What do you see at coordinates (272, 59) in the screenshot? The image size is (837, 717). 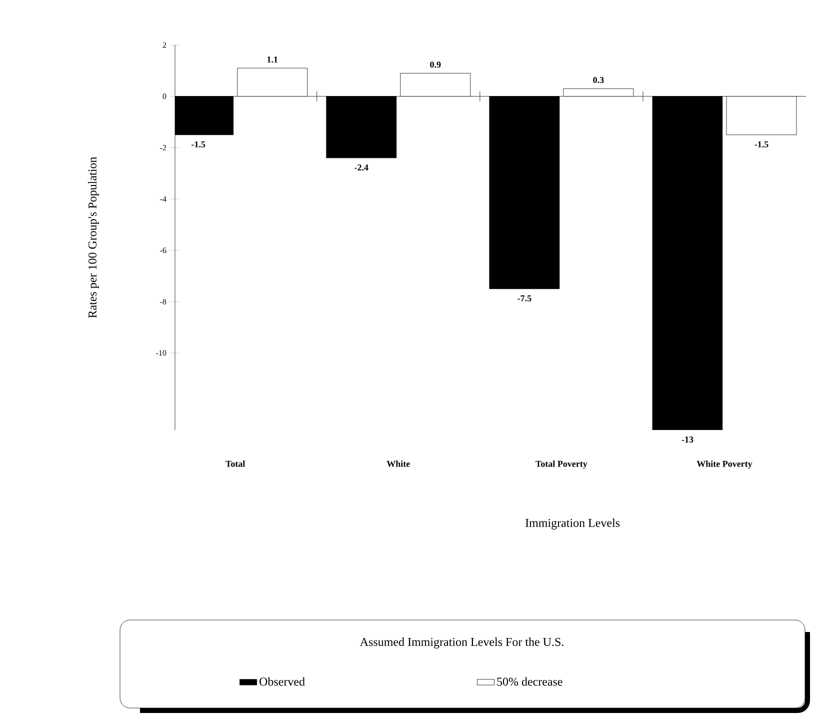 I see `data-label: 1.1` at bounding box center [272, 59].